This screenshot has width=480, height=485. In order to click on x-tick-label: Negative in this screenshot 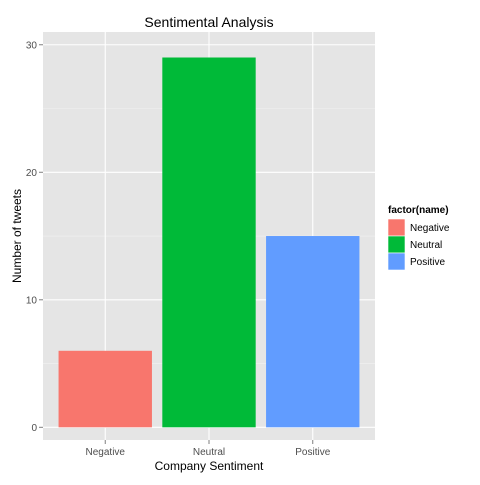, I will do `click(106, 452)`.